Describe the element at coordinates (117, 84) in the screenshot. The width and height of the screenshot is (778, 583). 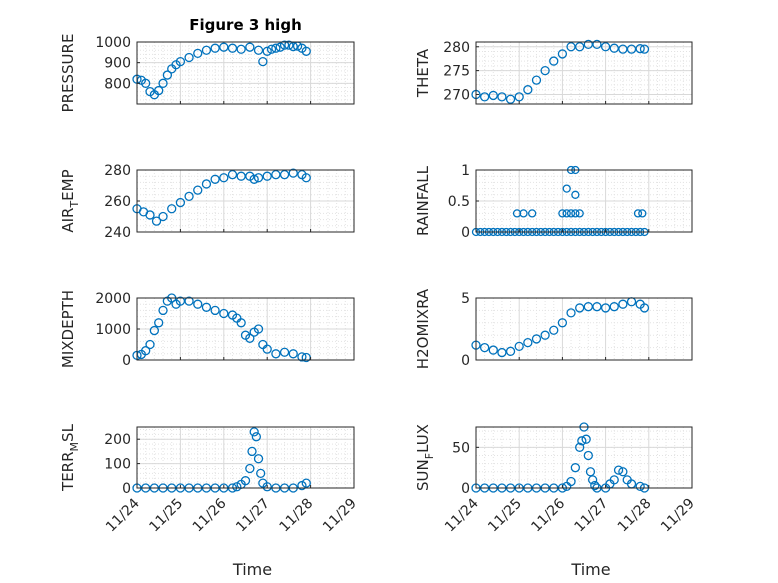
I see `y-tick-label: 800` at that location.